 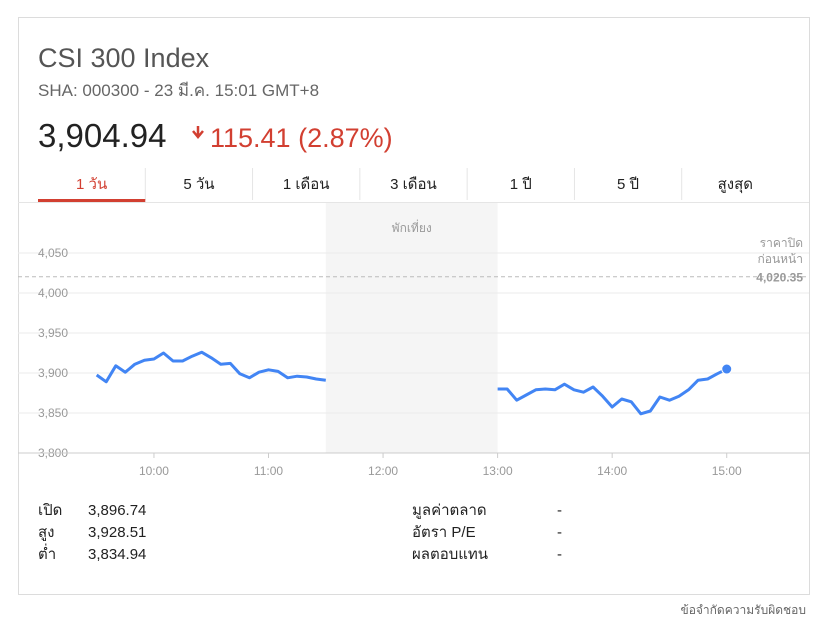 What do you see at coordinates (47, 553) in the screenshot?
I see `stat-label: ต่ำ` at bounding box center [47, 553].